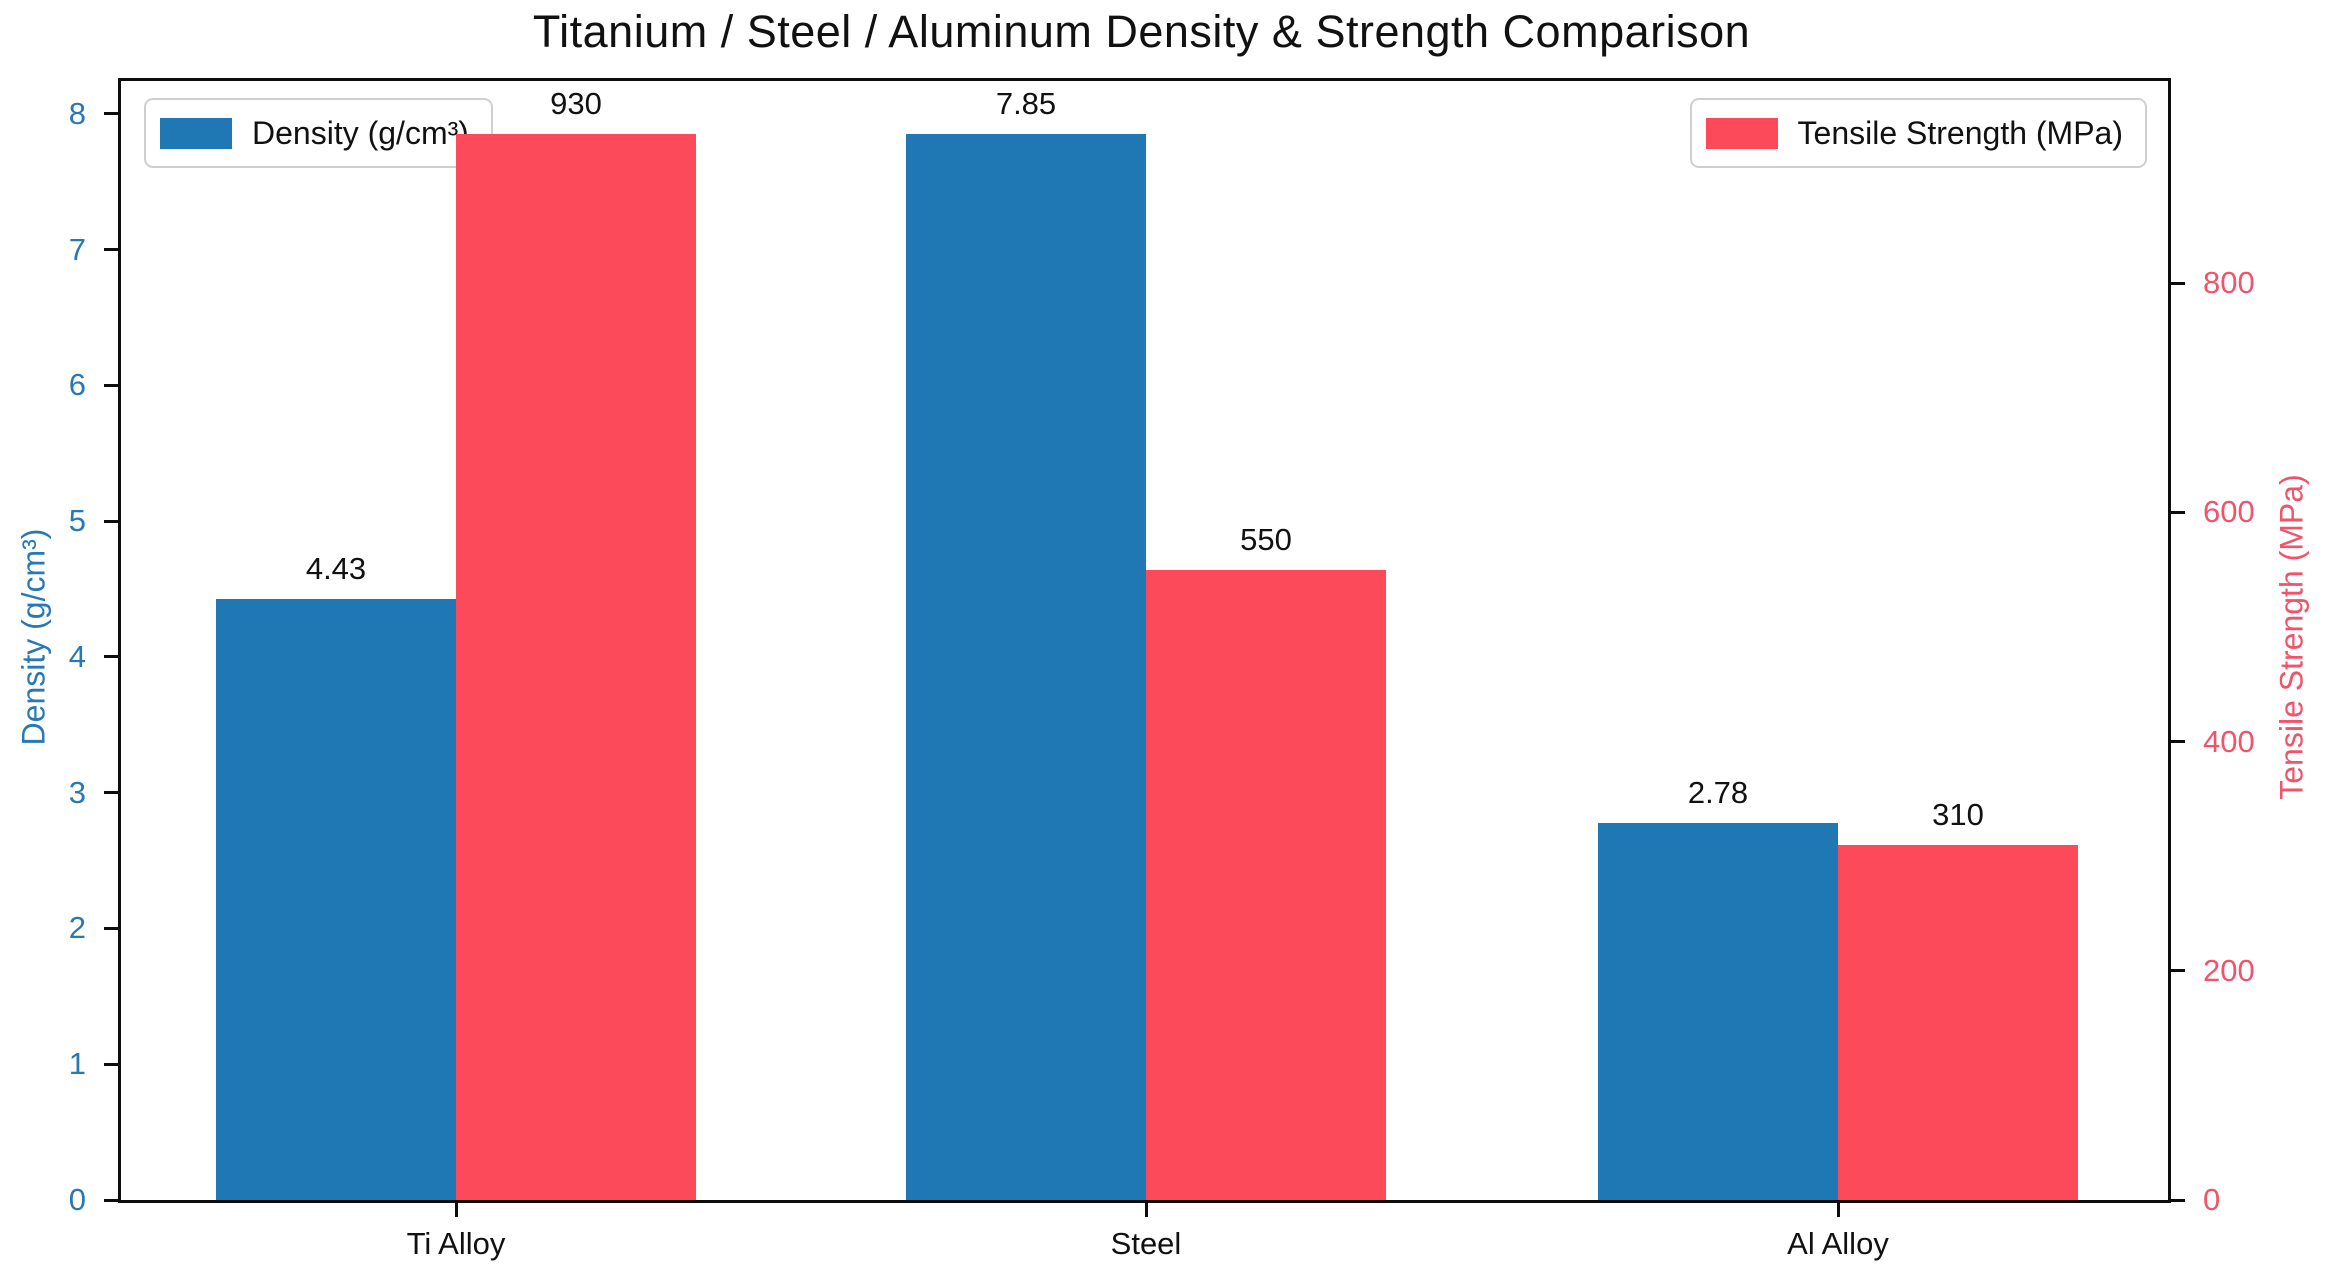  Describe the element at coordinates (1741, 133) in the screenshot. I see `tensile-legend-swatch-icon` at that location.